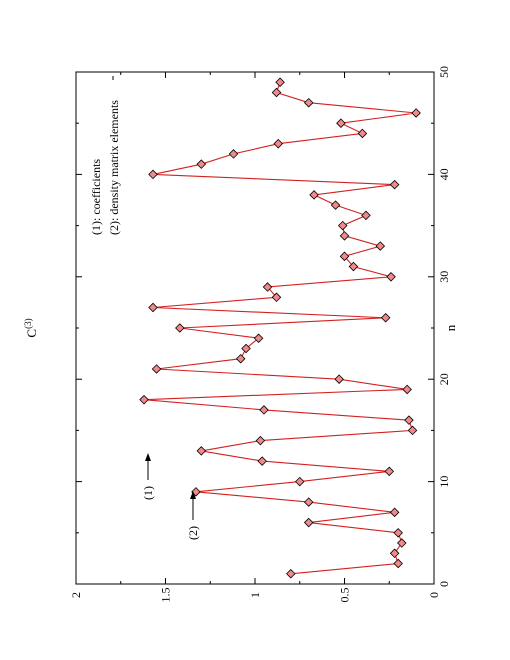 This screenshot has width=510, height=660. What do you see at coordinates (345, 595) in the screenshot?
I see `y-tick-label: 0.5` at bounding box center [345, 595].